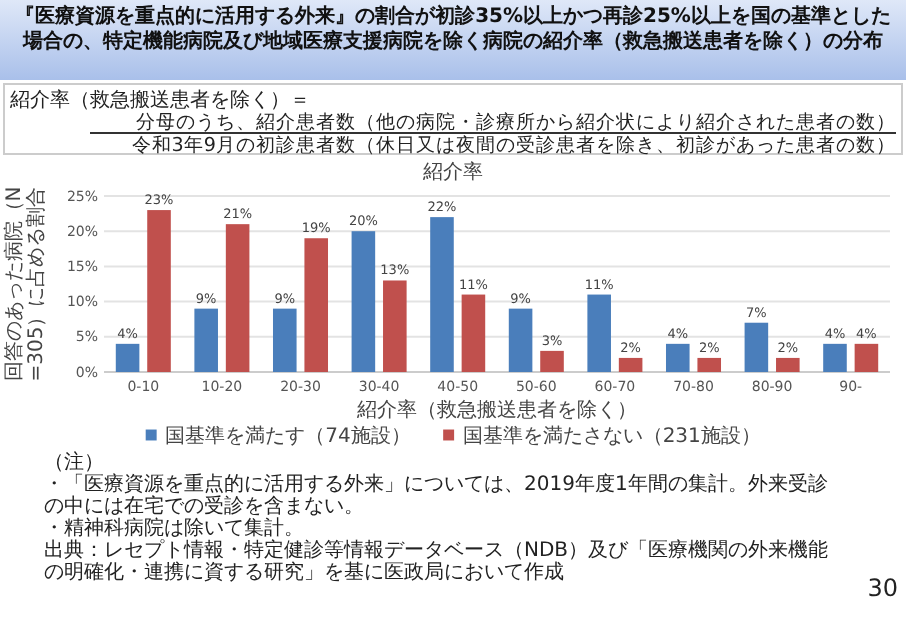 The image size is (906, 640). What do you see at coordinates (496, 410) in the screenshot?
I see `x-axis-title: 紹介率（救急搬送患者を除く）` at bounding box center [496, 410].